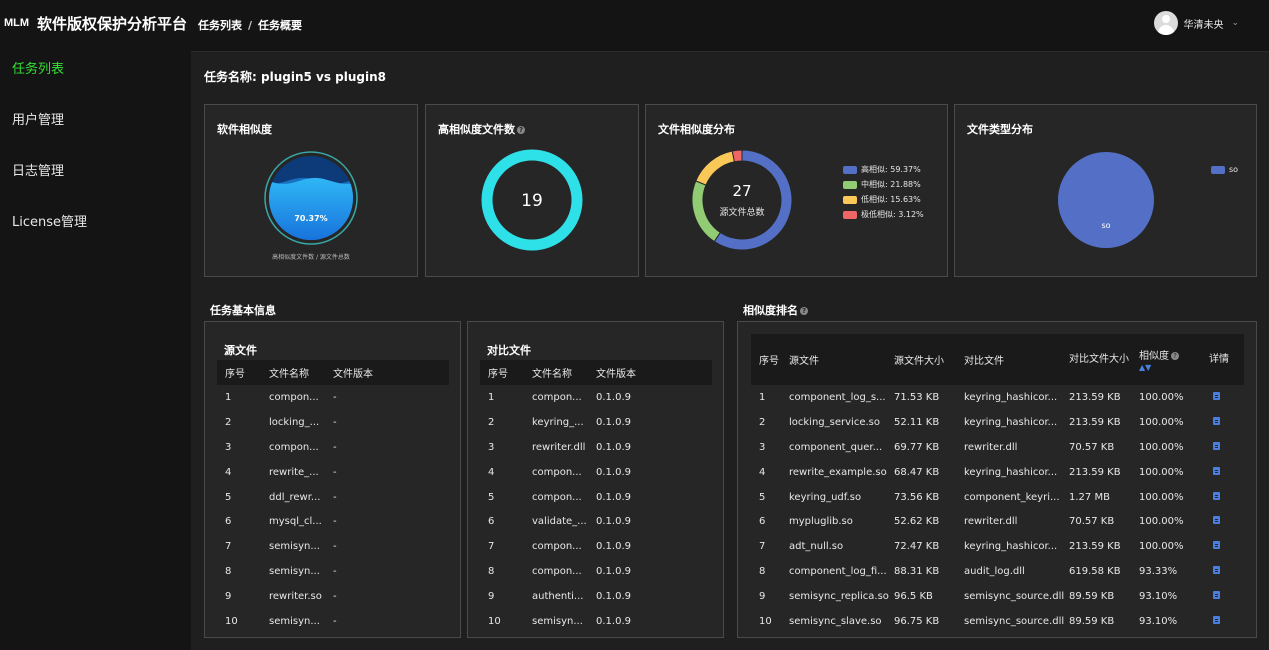 The height and width of the screenshot is (650, 1269). Describe the element at coordinates (913, 597) in the screenshot. I see `cell-source-size: 96.5 KB` at that location.